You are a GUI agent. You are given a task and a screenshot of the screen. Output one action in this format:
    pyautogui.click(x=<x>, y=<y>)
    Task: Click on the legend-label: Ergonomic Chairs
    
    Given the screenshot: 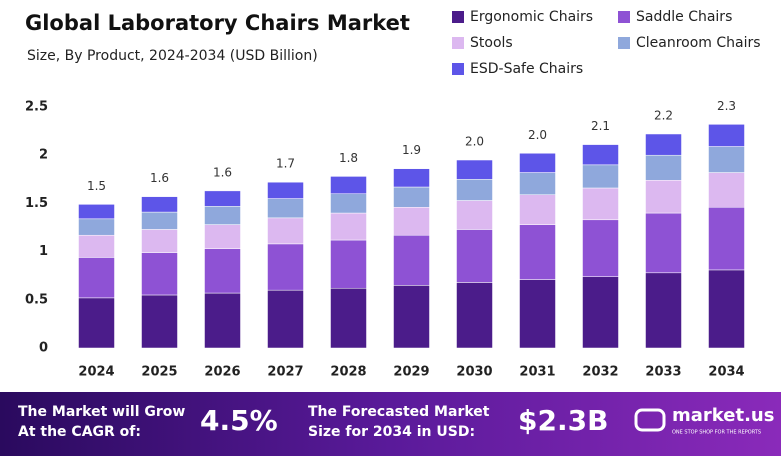 What is the action you would take?
    pyautogui.click(x=531, y=17)
    